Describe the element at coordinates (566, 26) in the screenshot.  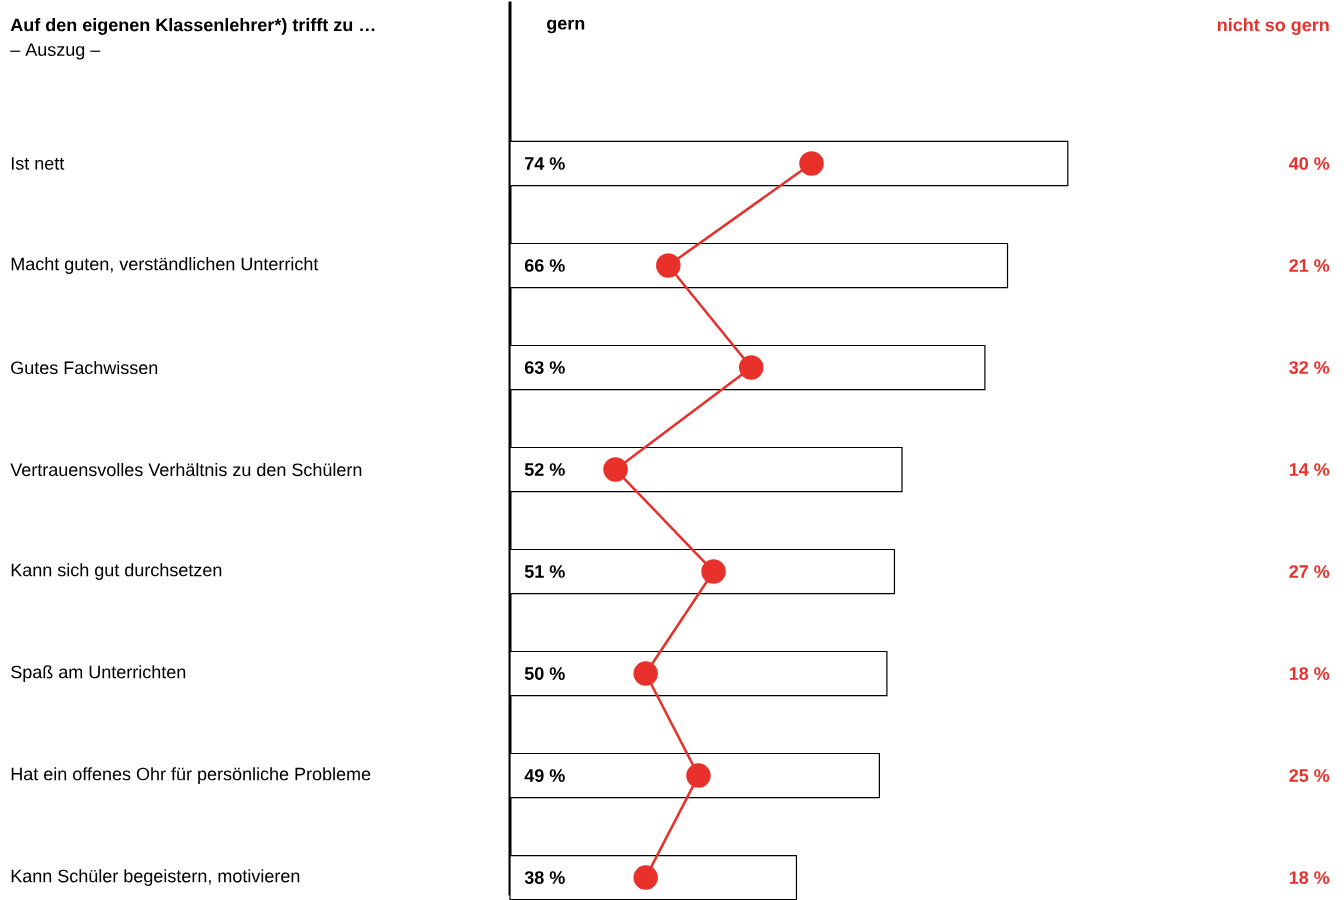
I see `text: gern` at that location.